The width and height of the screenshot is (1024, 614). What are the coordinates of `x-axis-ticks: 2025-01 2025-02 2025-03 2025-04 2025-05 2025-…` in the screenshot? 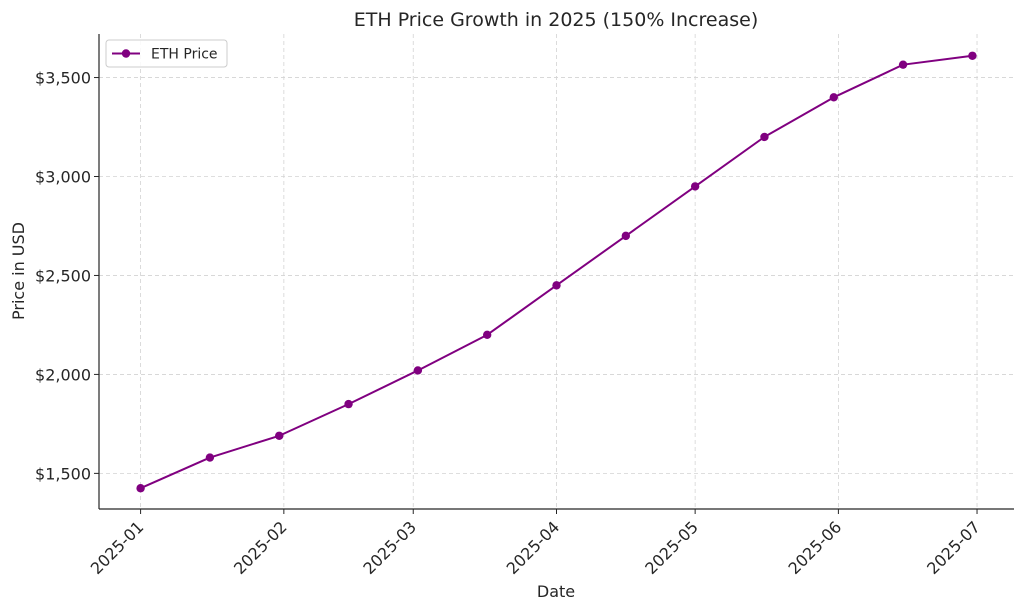 It's located at (535, 543).